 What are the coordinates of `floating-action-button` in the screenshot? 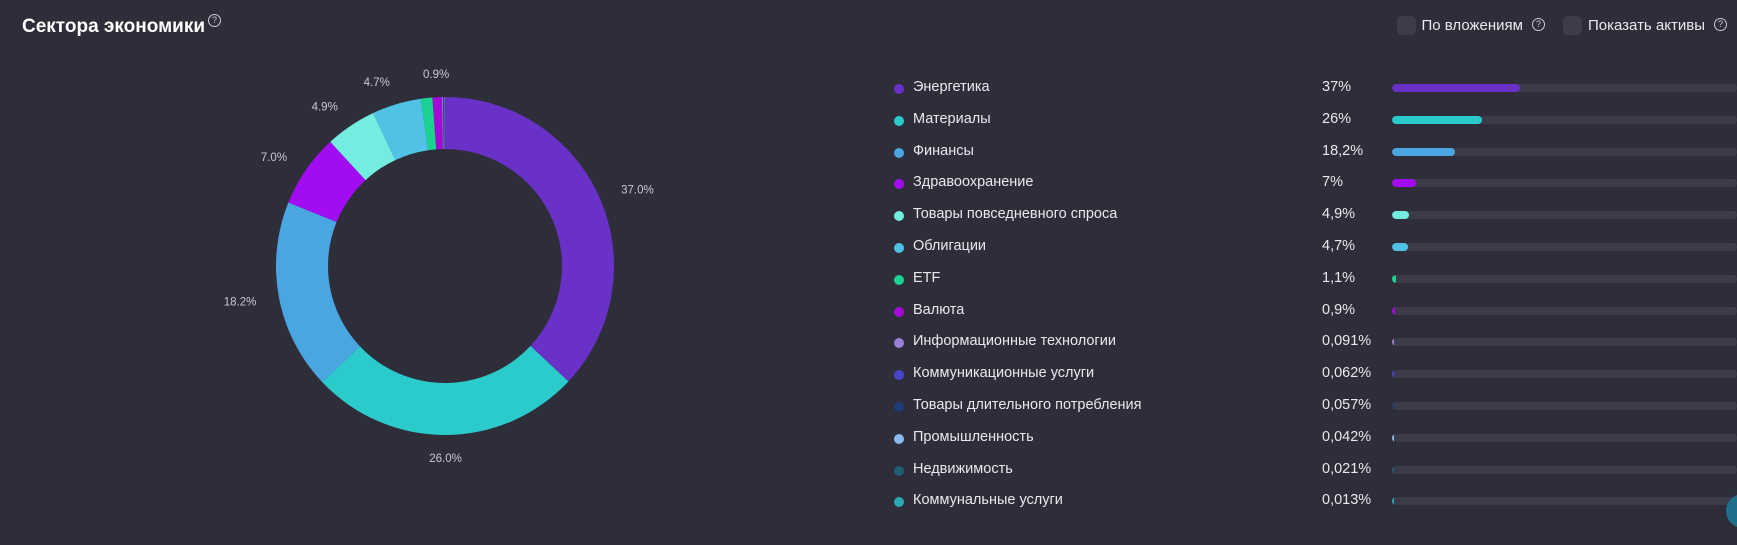 It's located at (1731, 511).